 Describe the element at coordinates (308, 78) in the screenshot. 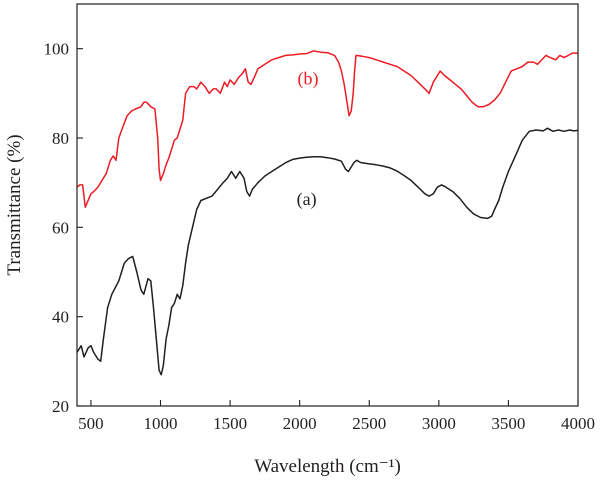

I see `series-label-b: (b)` at that location.